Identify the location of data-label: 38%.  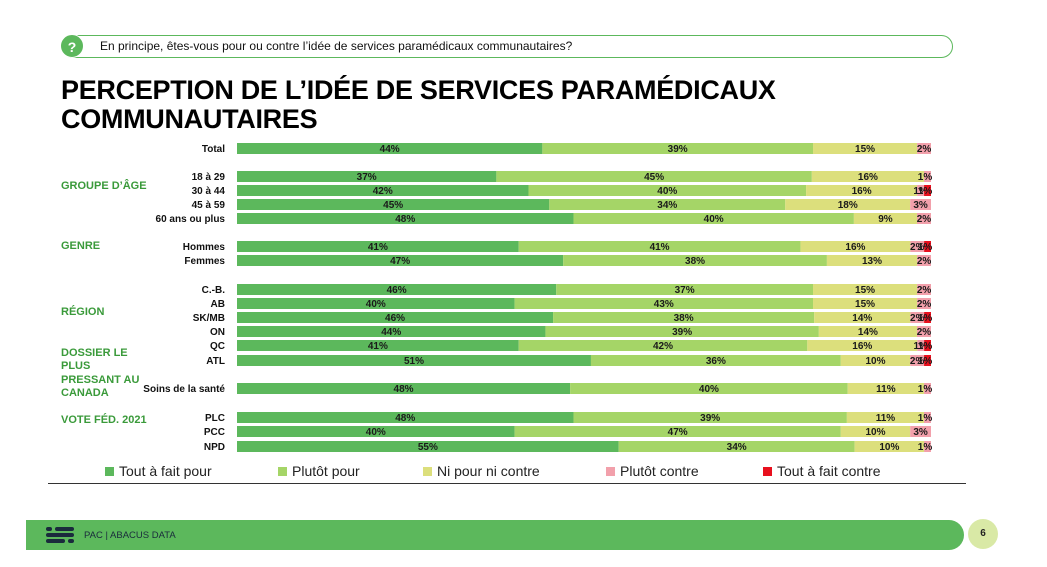
(684, 318).